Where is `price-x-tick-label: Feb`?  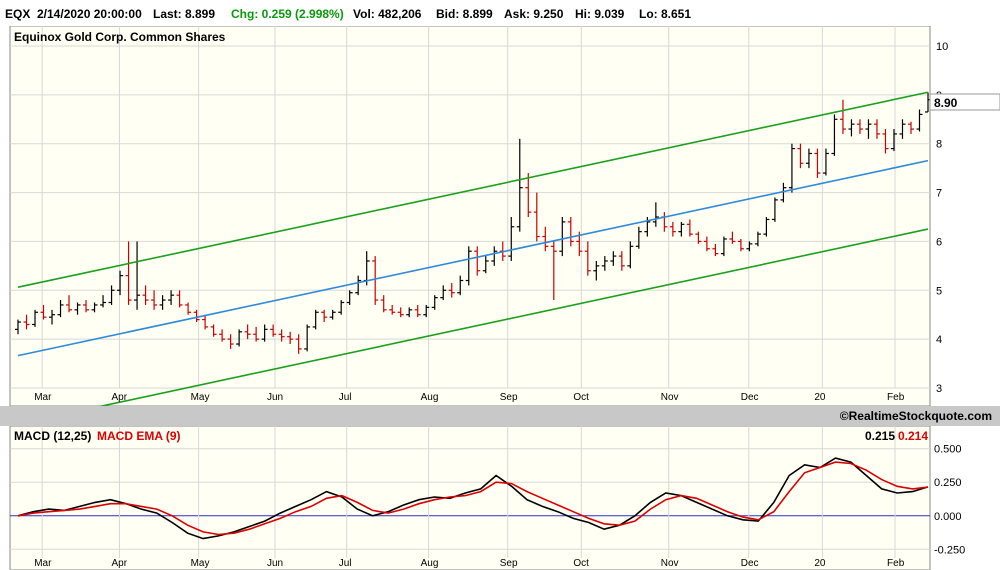
price-x-tick-label: Feb is located at coordinates (896, 397).